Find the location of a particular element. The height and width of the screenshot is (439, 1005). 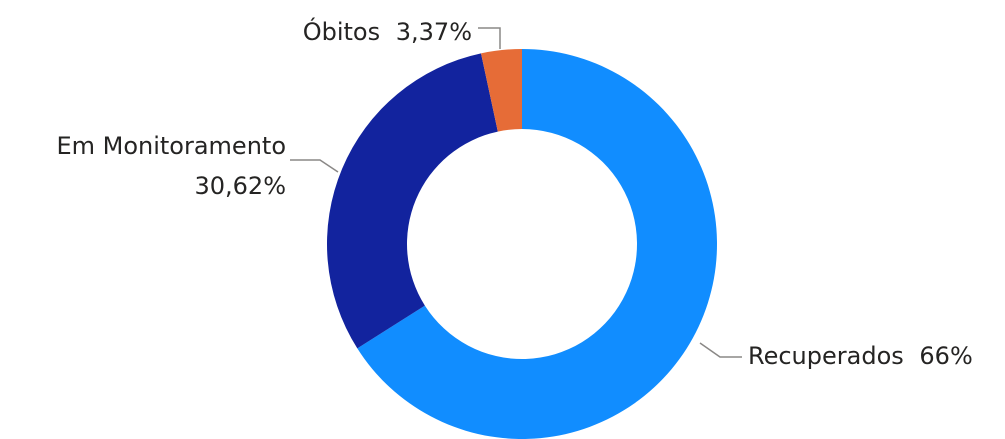

data-label: Óbitos 3,37% is located at coordinates (387, 31).